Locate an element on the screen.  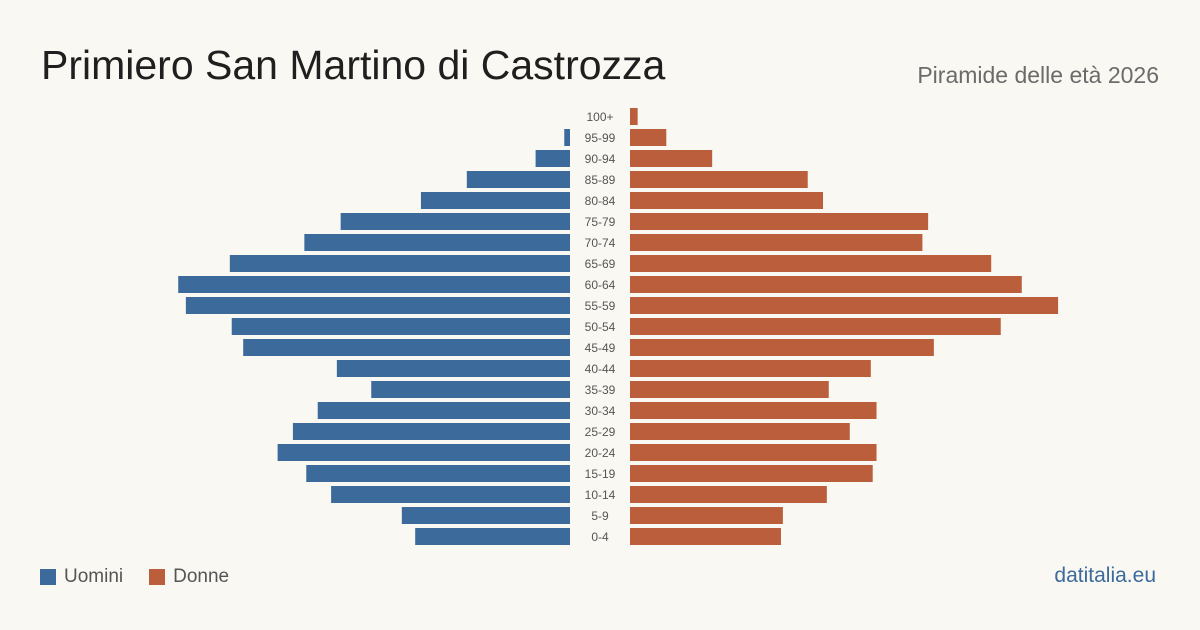
chart-title: Primiero San Martino di Castrozza is located at coordinates (353, 65).